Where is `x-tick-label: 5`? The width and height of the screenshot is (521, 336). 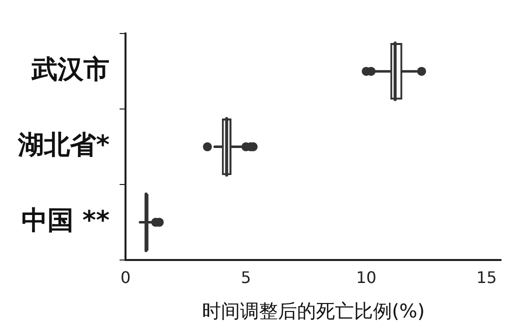
x-tick-label: 5 is located at coordinates (246, 277).